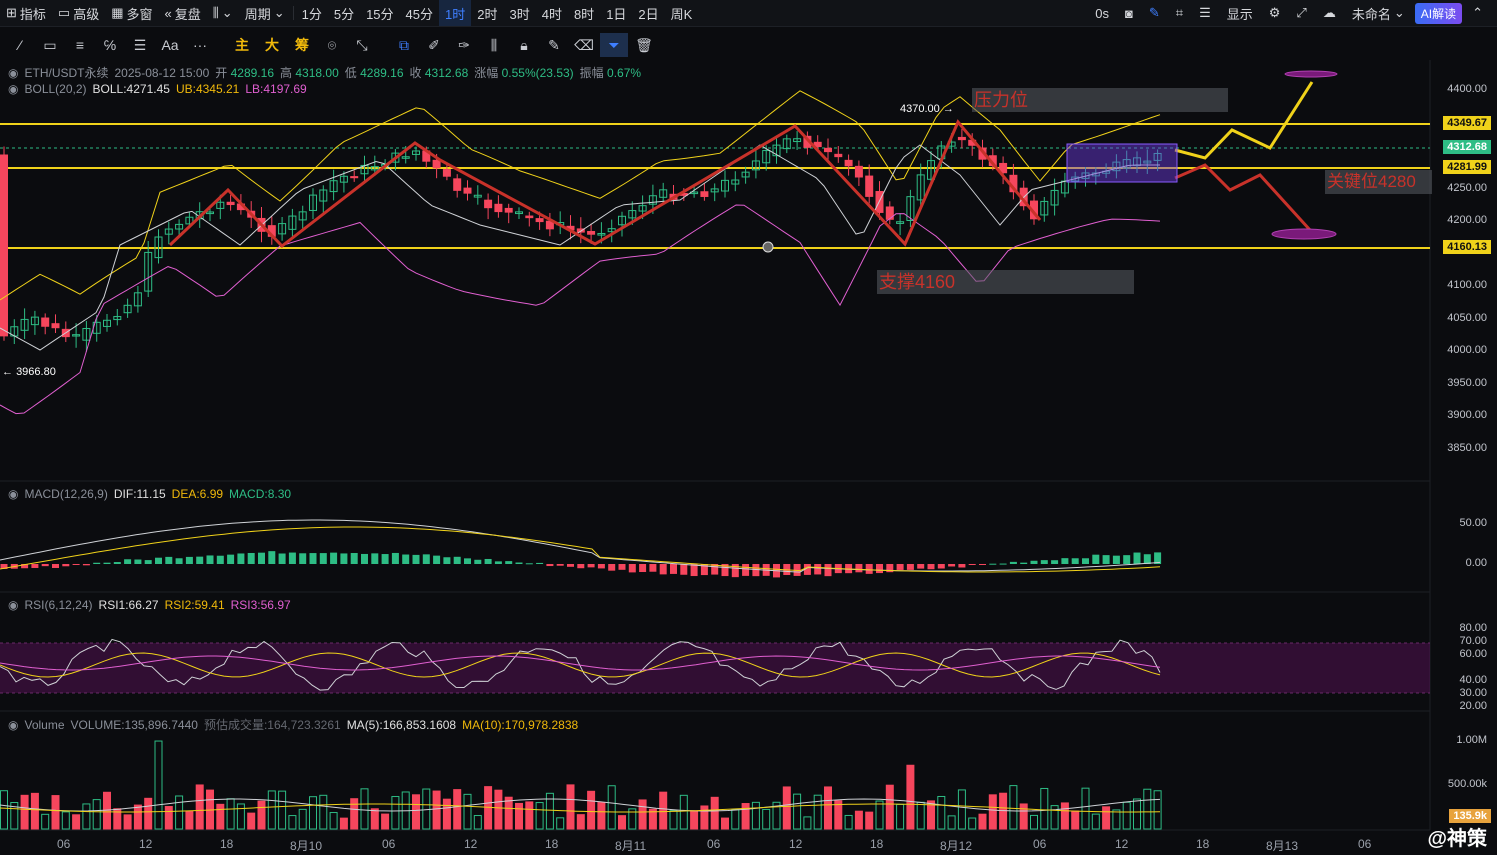 The width and height of the screenshot is (1497, 855). What do you see at coordinates (584, 44) in the screenshot?
I see `eraser-icon: ⌫` at bounding box center [584, 44].